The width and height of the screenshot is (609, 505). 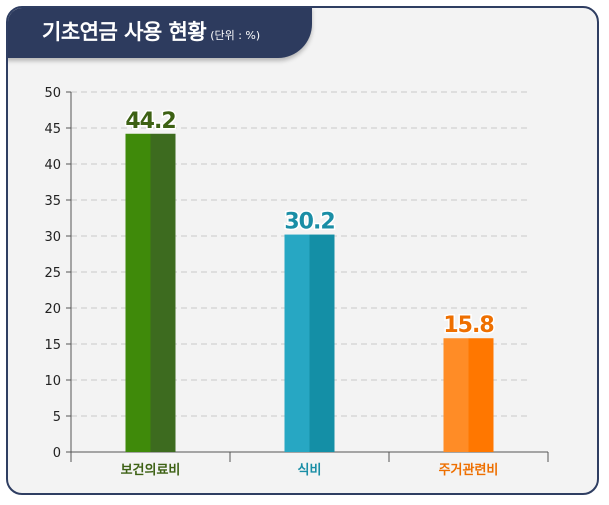 What do you see at coordinates (57, 417) in the screenshot?
I see `y-tick-label: 5` at bounding box center [57, 417].